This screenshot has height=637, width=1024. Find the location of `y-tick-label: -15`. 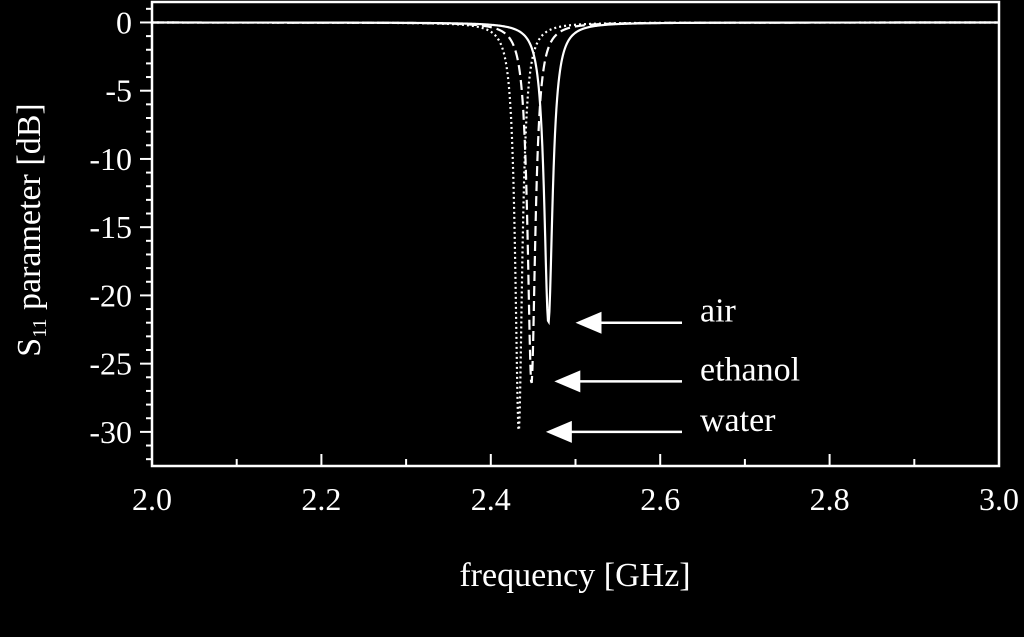

y-tick-label: -15 is located at coordinates (110, 227).